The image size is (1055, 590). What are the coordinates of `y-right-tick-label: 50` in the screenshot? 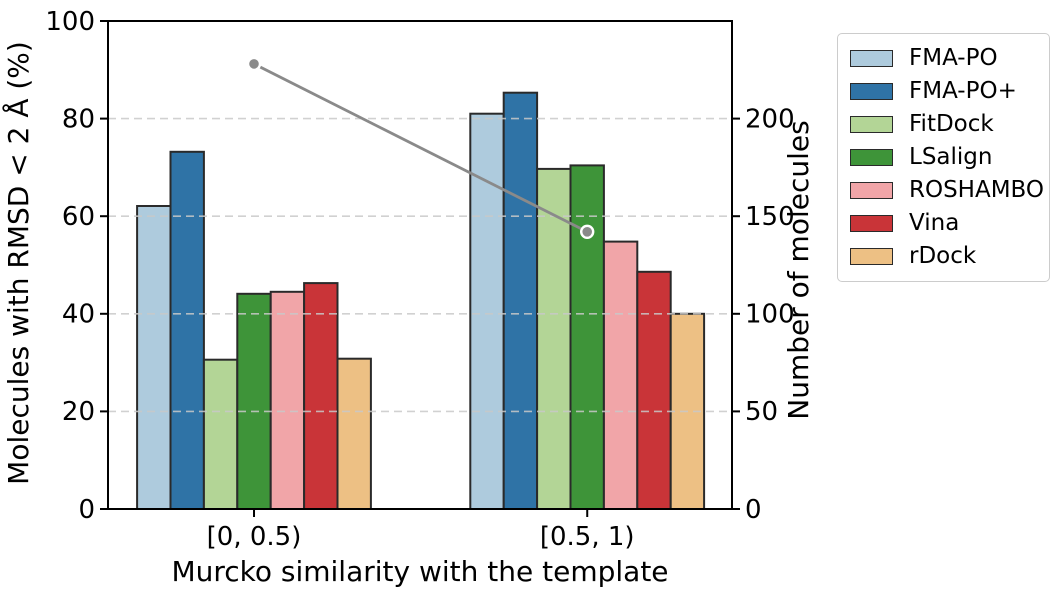 It's located at (761, 412).